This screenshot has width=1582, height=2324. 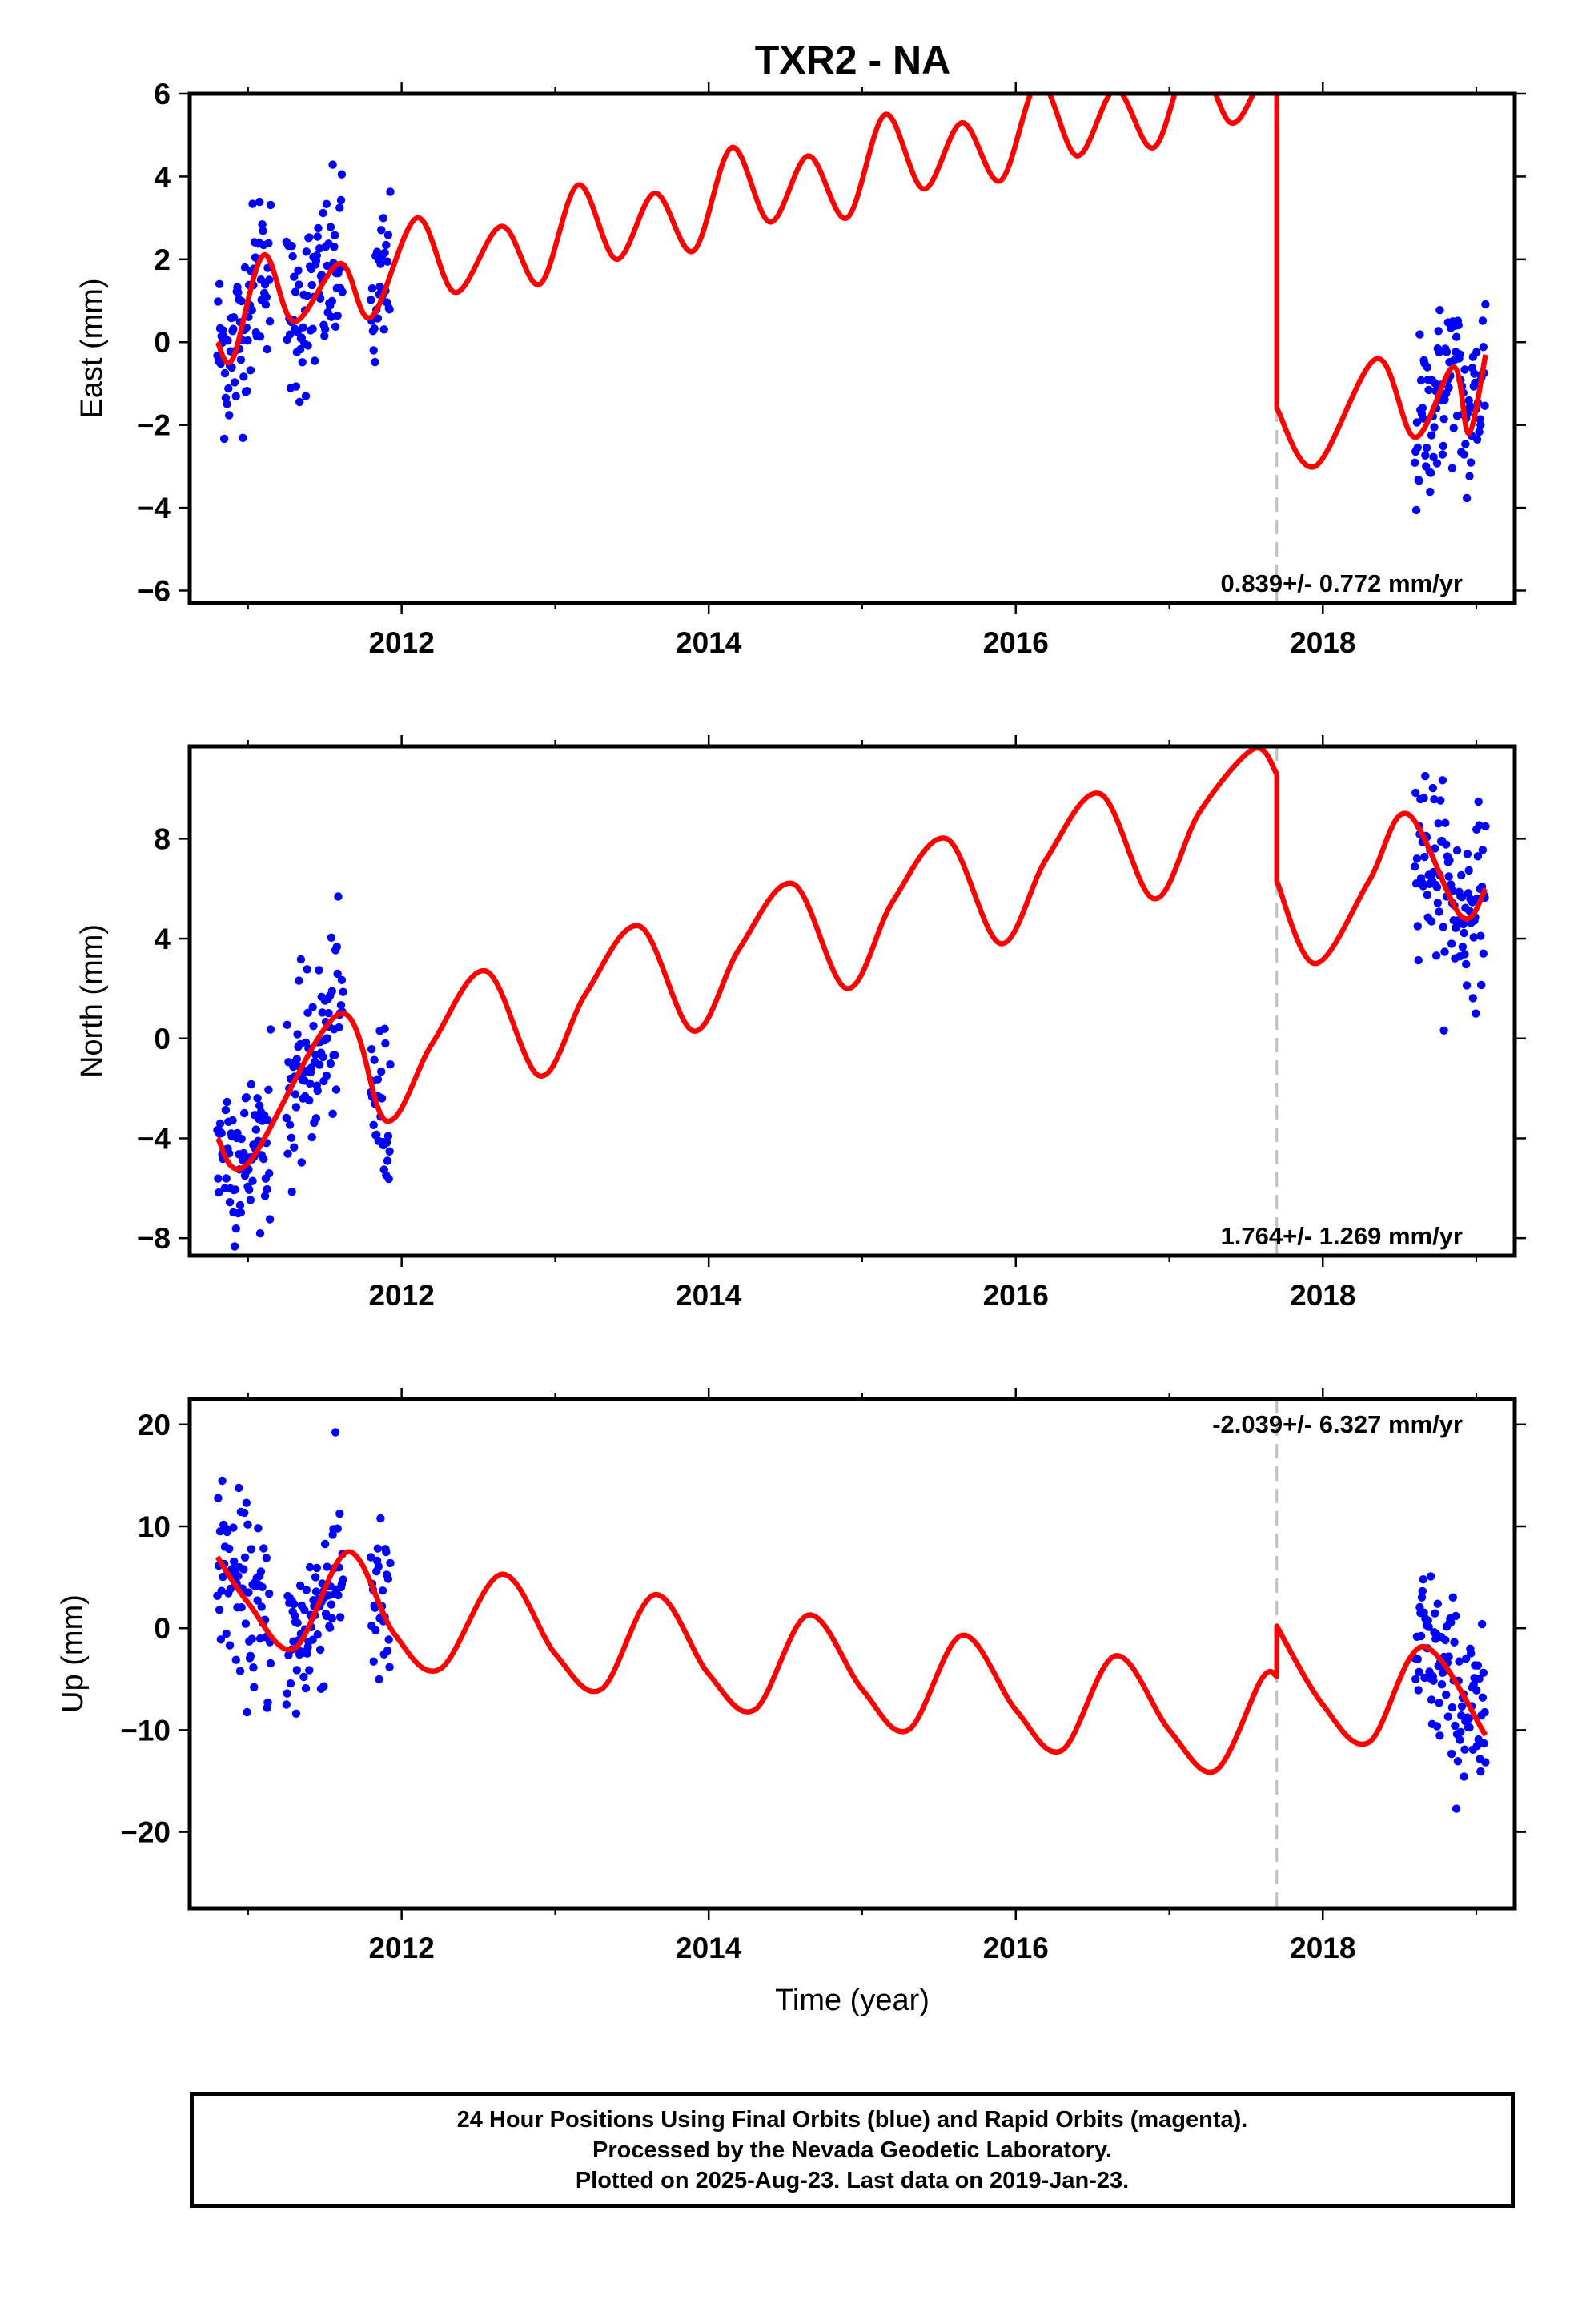 What do you see at coordinates (851, 282) in the screenshot?
I see `model-line` at bounding box center [851, 282].